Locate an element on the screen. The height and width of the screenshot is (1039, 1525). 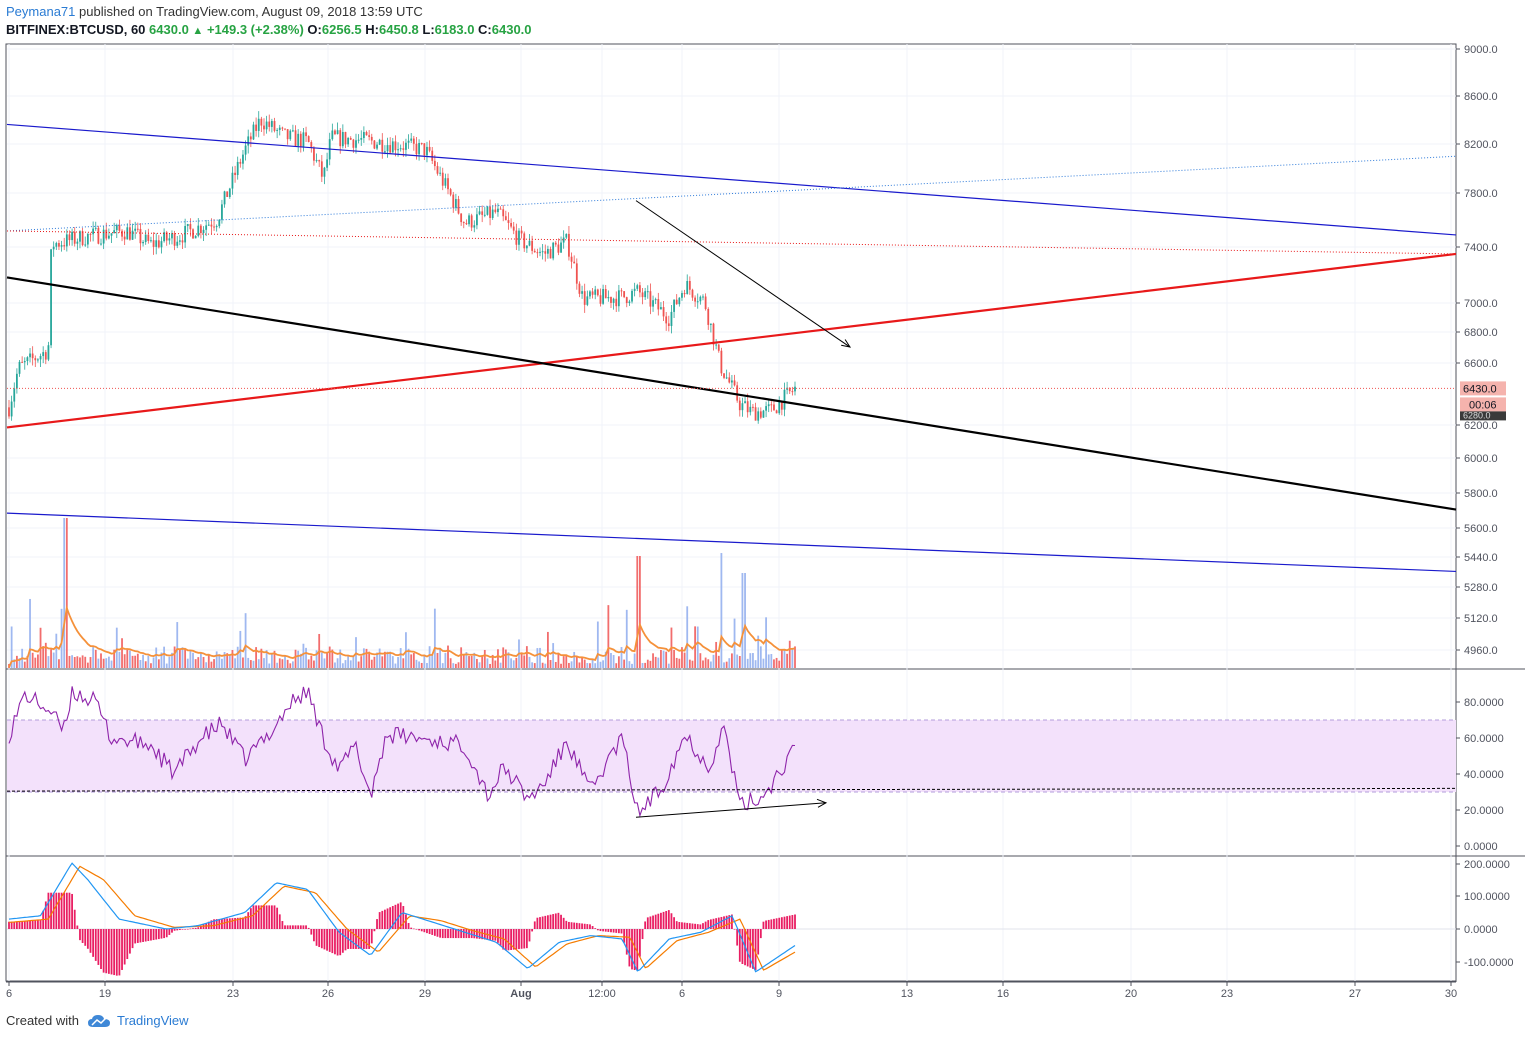
tradingview-link: TradingView is located at coordinates (152, 1020).